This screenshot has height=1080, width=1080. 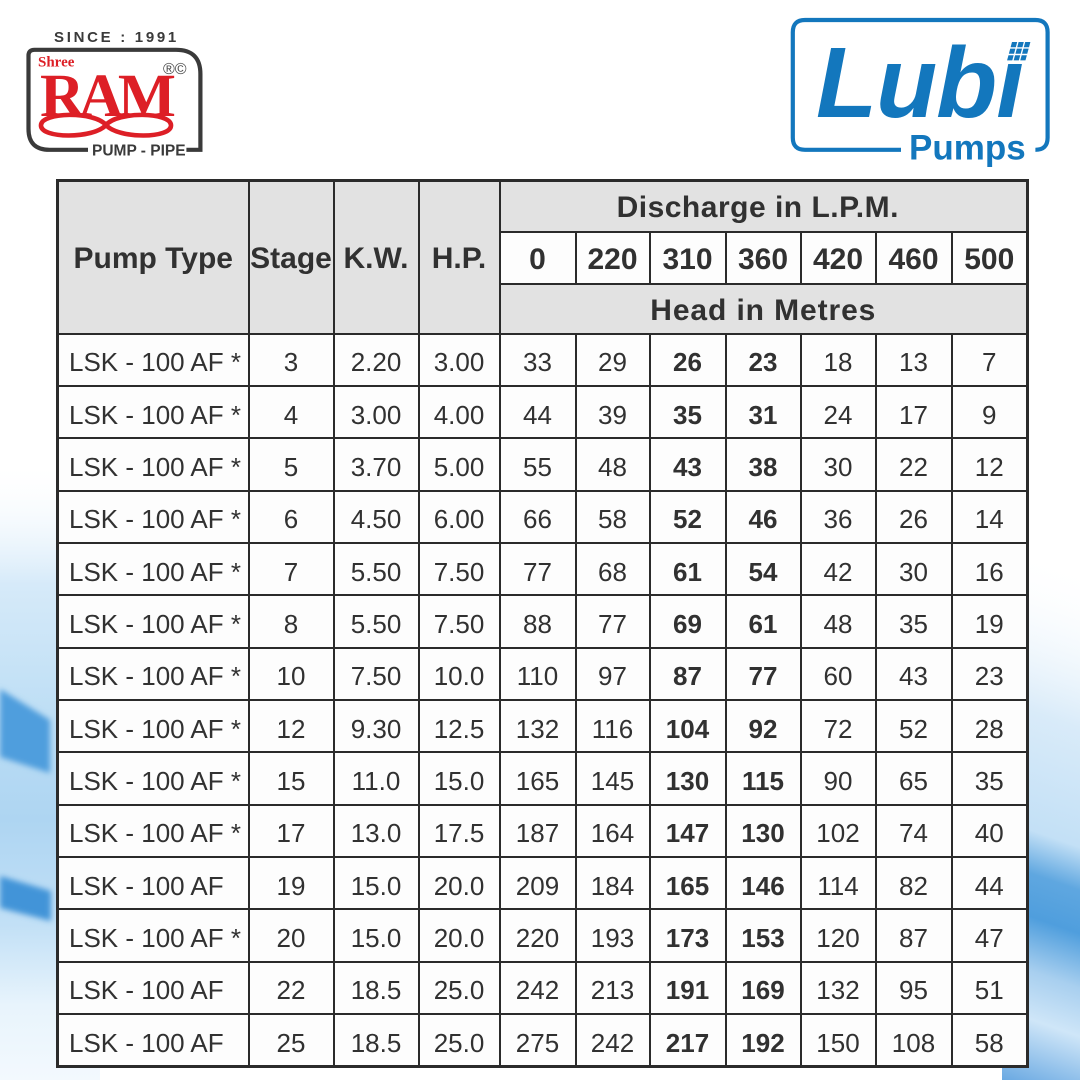 I want to click on svg-text: Shree, so click(x=56, y=63).